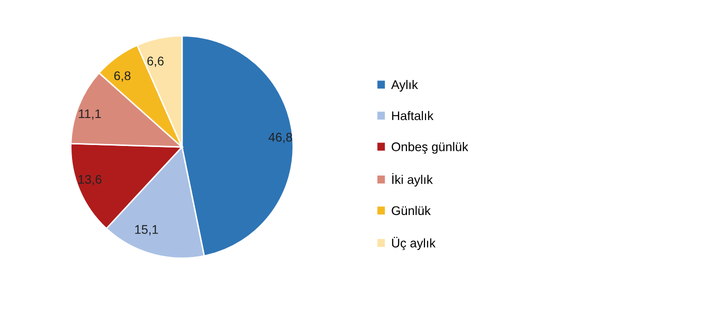  I want to click on legend-label: İki aylık, so click(412, 180).